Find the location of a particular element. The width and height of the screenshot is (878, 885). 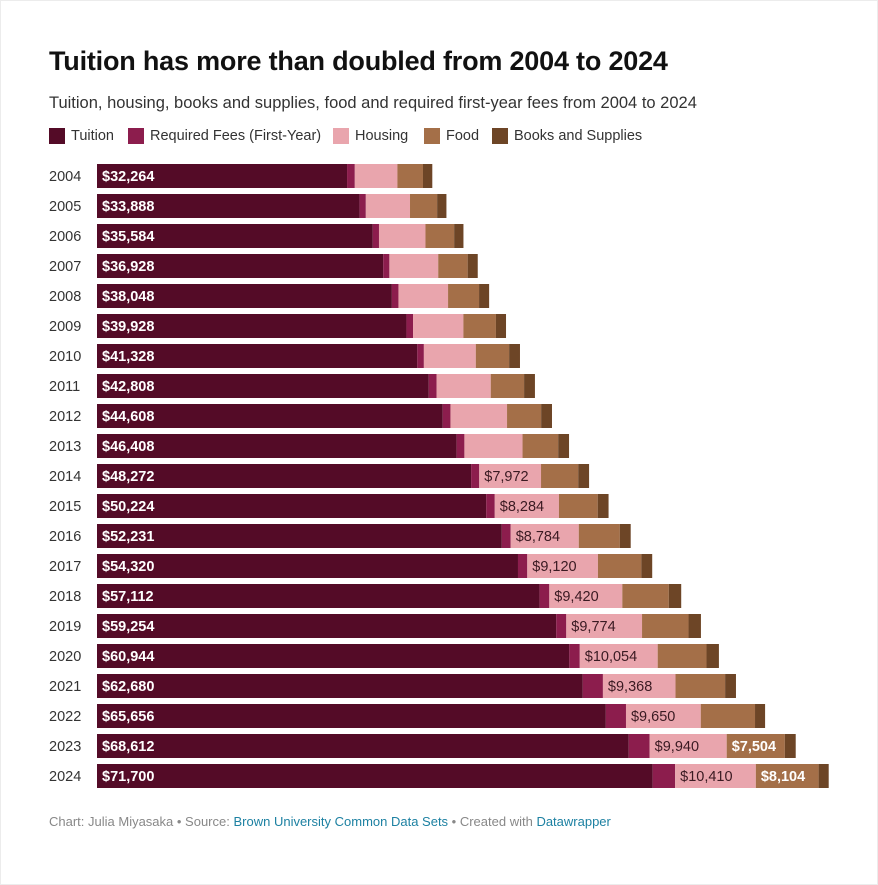

datawrapper-link: Datawrapper is located at coordinates (573, 821).